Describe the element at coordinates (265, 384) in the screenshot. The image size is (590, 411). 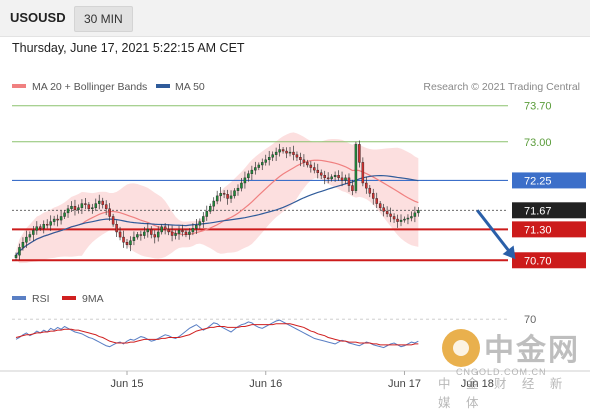
I see `x-tick-label-1: Jun 16` at that location.